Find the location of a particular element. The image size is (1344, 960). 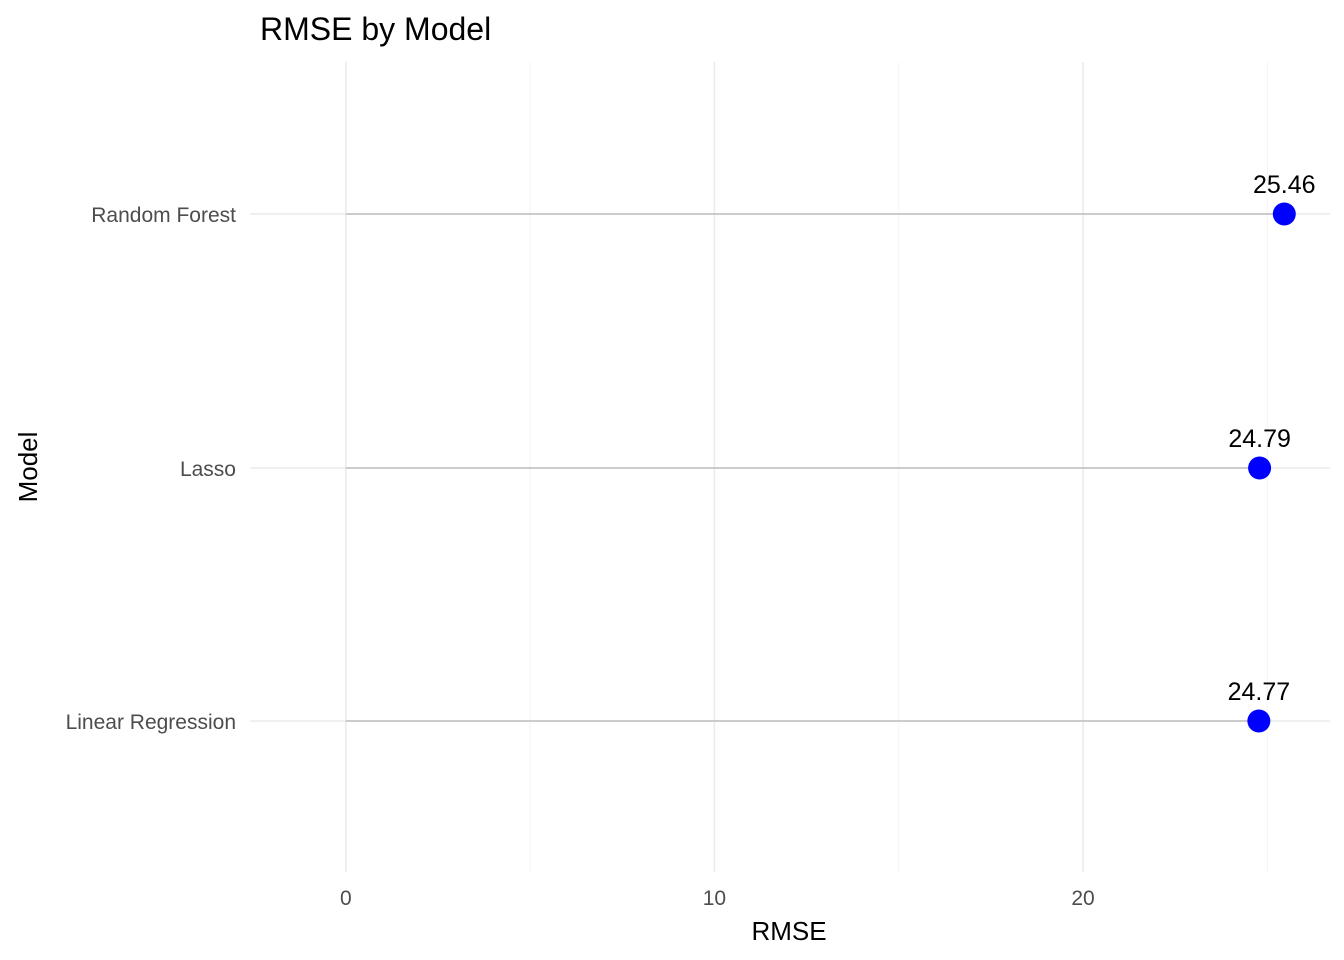

data-label-layer: 24.77 24.79 25.46 is located at coordinates (1272, 438).